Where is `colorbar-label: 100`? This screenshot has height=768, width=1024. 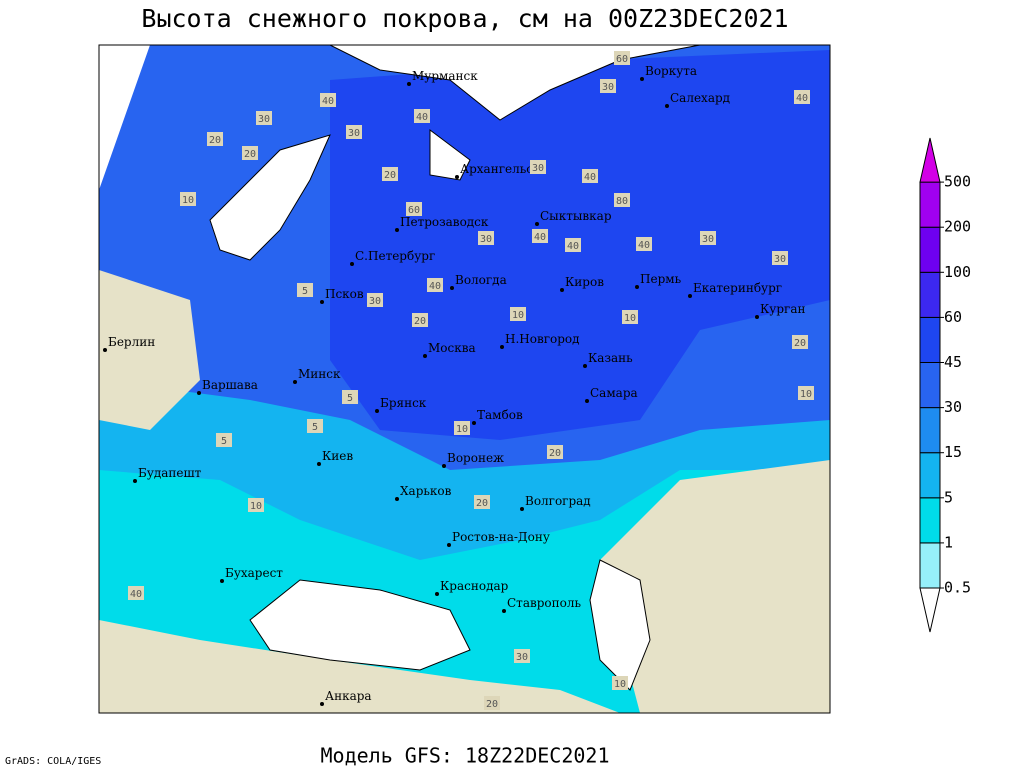 colorbar-label: 100 is located at coordinates (957, 272).